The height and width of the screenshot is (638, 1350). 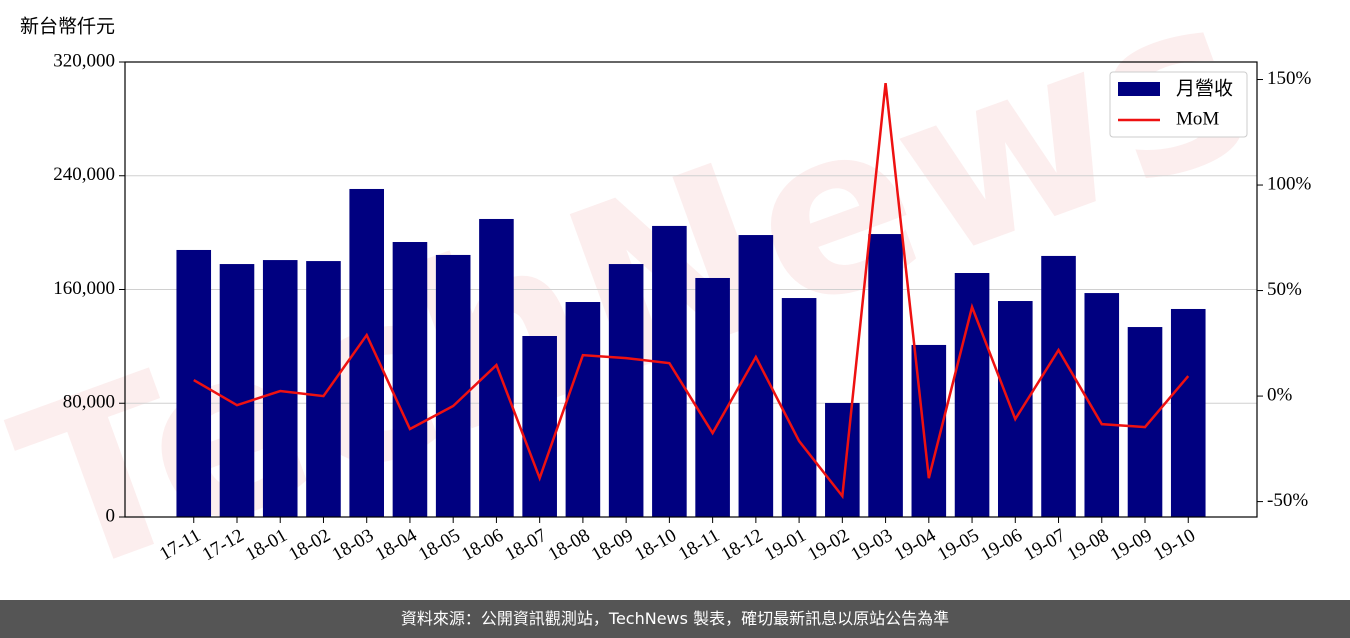 I want to click on x-tick-label: 19-07, so click(x=1044, y=545).